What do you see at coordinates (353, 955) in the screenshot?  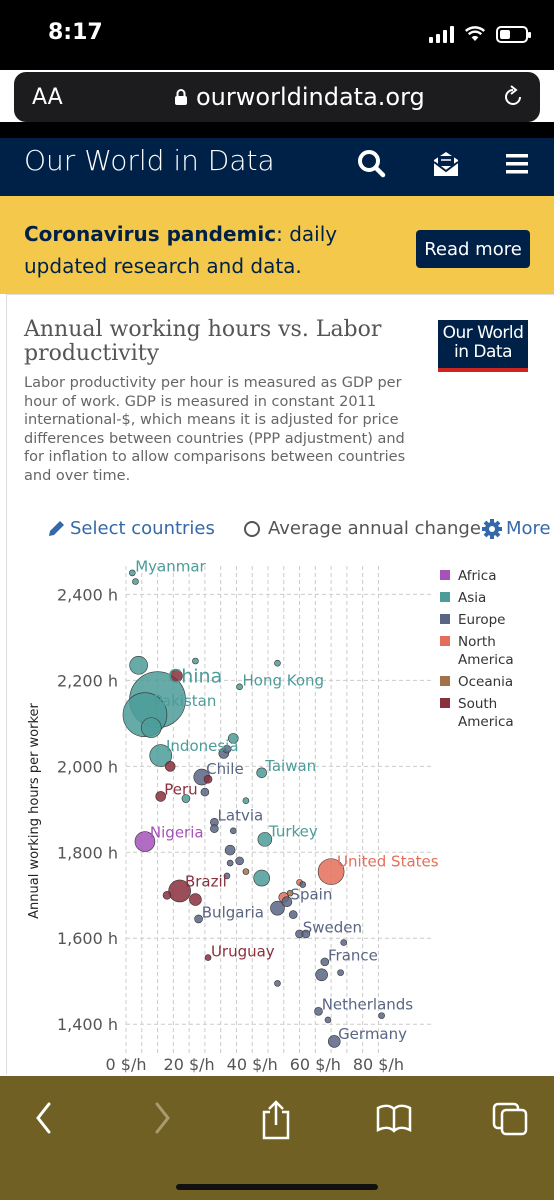 I see `data-label: France` at bounding box center [353, 955].